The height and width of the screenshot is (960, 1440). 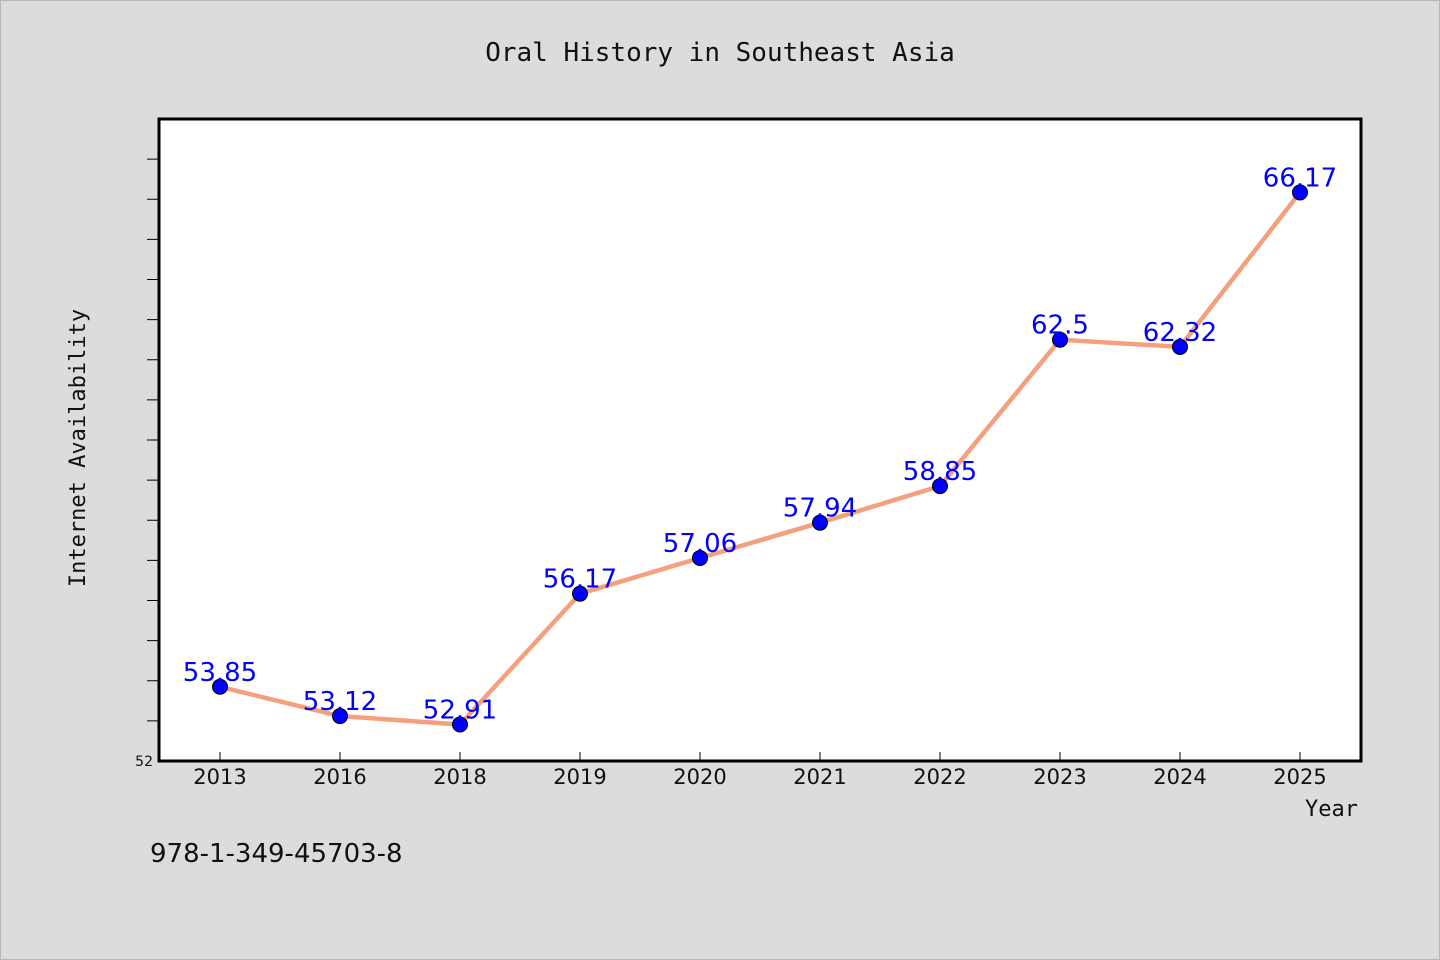 What do you see at coordinates (1059, 777) in the screenshot?
I see `x-tick-label: 2023` at bounding box center [1059, 777].